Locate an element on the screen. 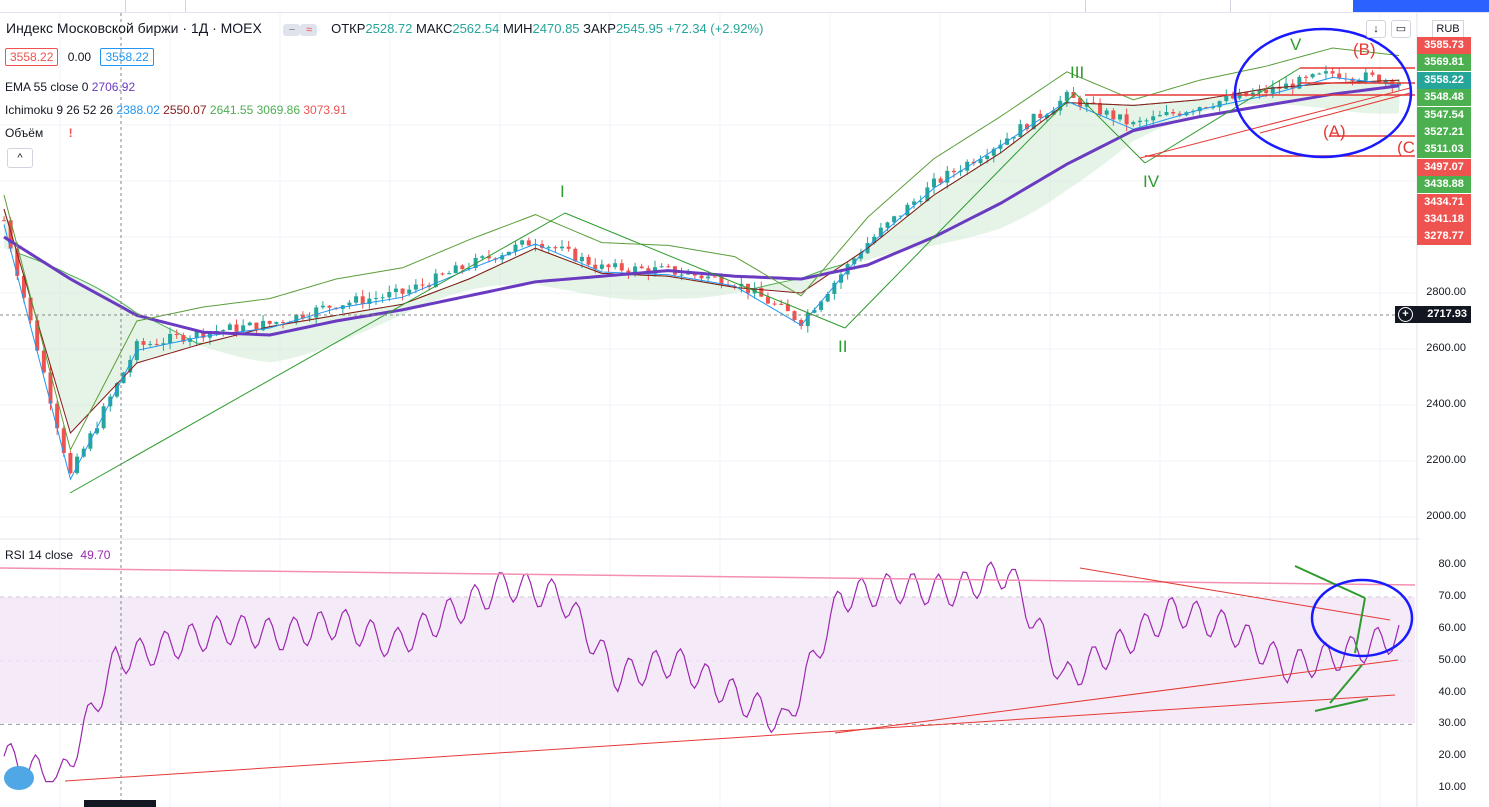 The image size is (1489, 807). warning-icon: ! is located at coordinates (70, 133).